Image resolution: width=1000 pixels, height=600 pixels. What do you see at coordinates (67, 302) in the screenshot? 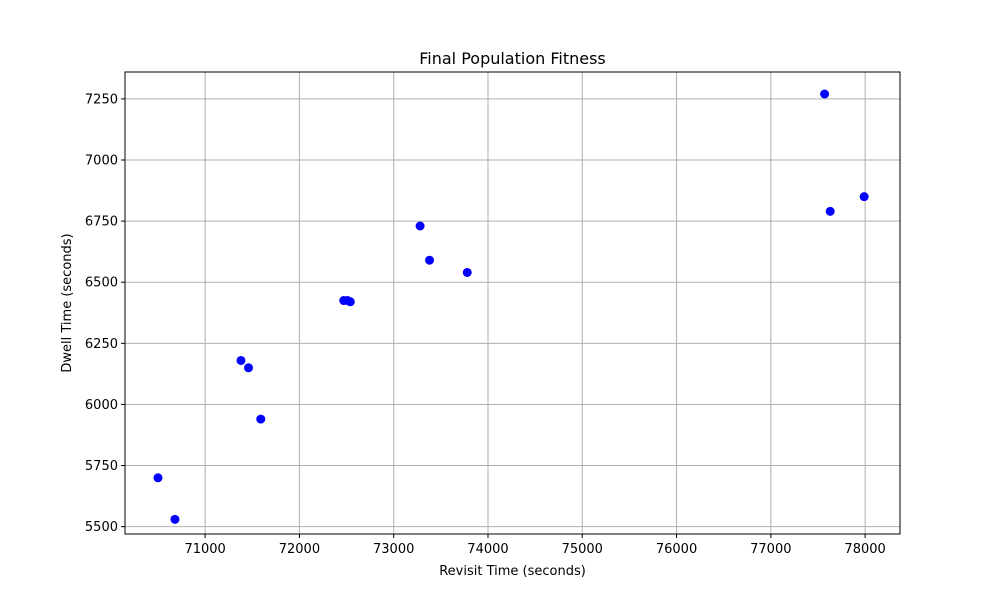
I see `y-axis-label: Dwell Time (seconds)` at bounding box center [67, 302].